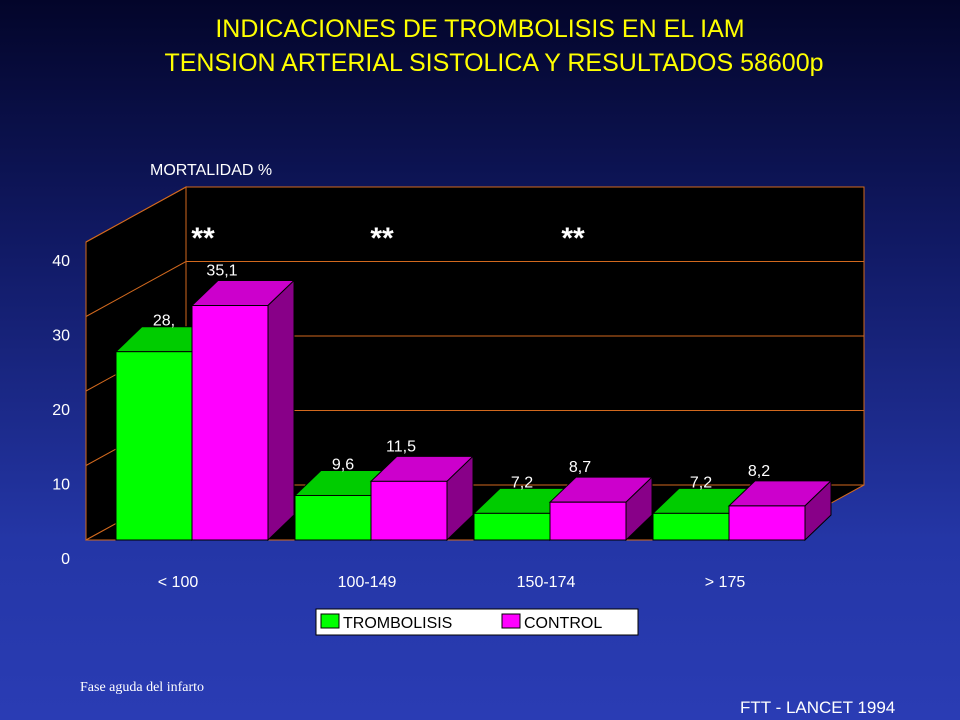  What do you see at coordinates (330, 621) in the screenshot?
I see `legend-swatch-trombolisis` at bounding box center [330, 621].